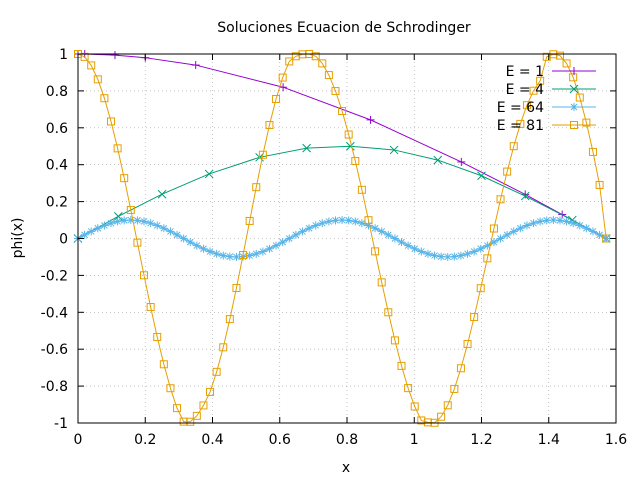 This screenshot has height=480, width=640. What do you see at coordinates (520, 108) in the screenshot?
I see `legend-label-2: E = 64` at bounding box center [520, 108].